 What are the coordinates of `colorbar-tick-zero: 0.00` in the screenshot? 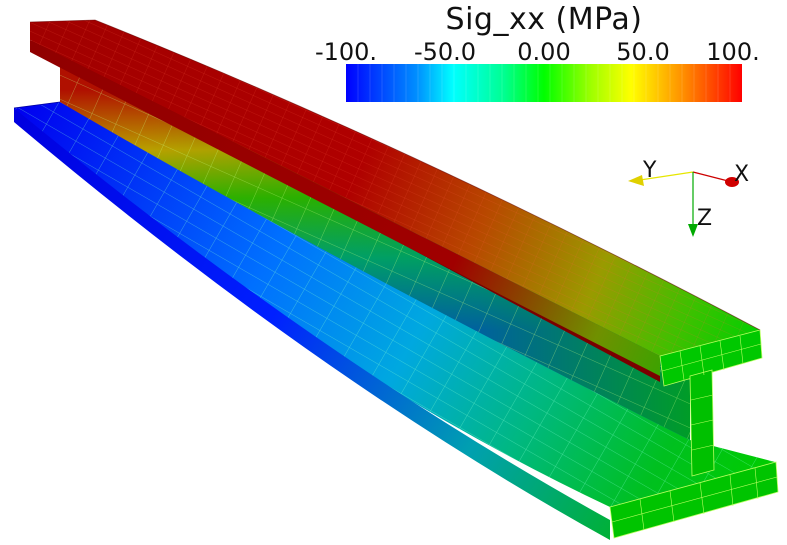 It's located at (544, 52).